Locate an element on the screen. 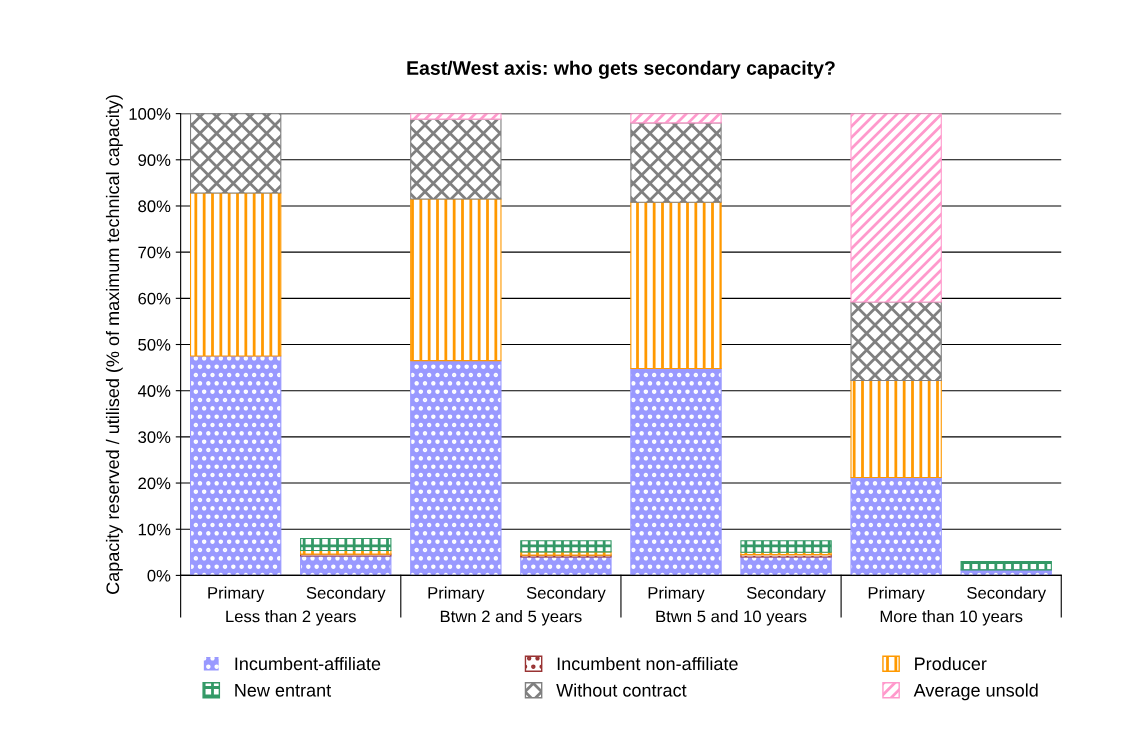  chart-title: East/West axis: who gets secondary capacity? is located at coordinates (621, 69).